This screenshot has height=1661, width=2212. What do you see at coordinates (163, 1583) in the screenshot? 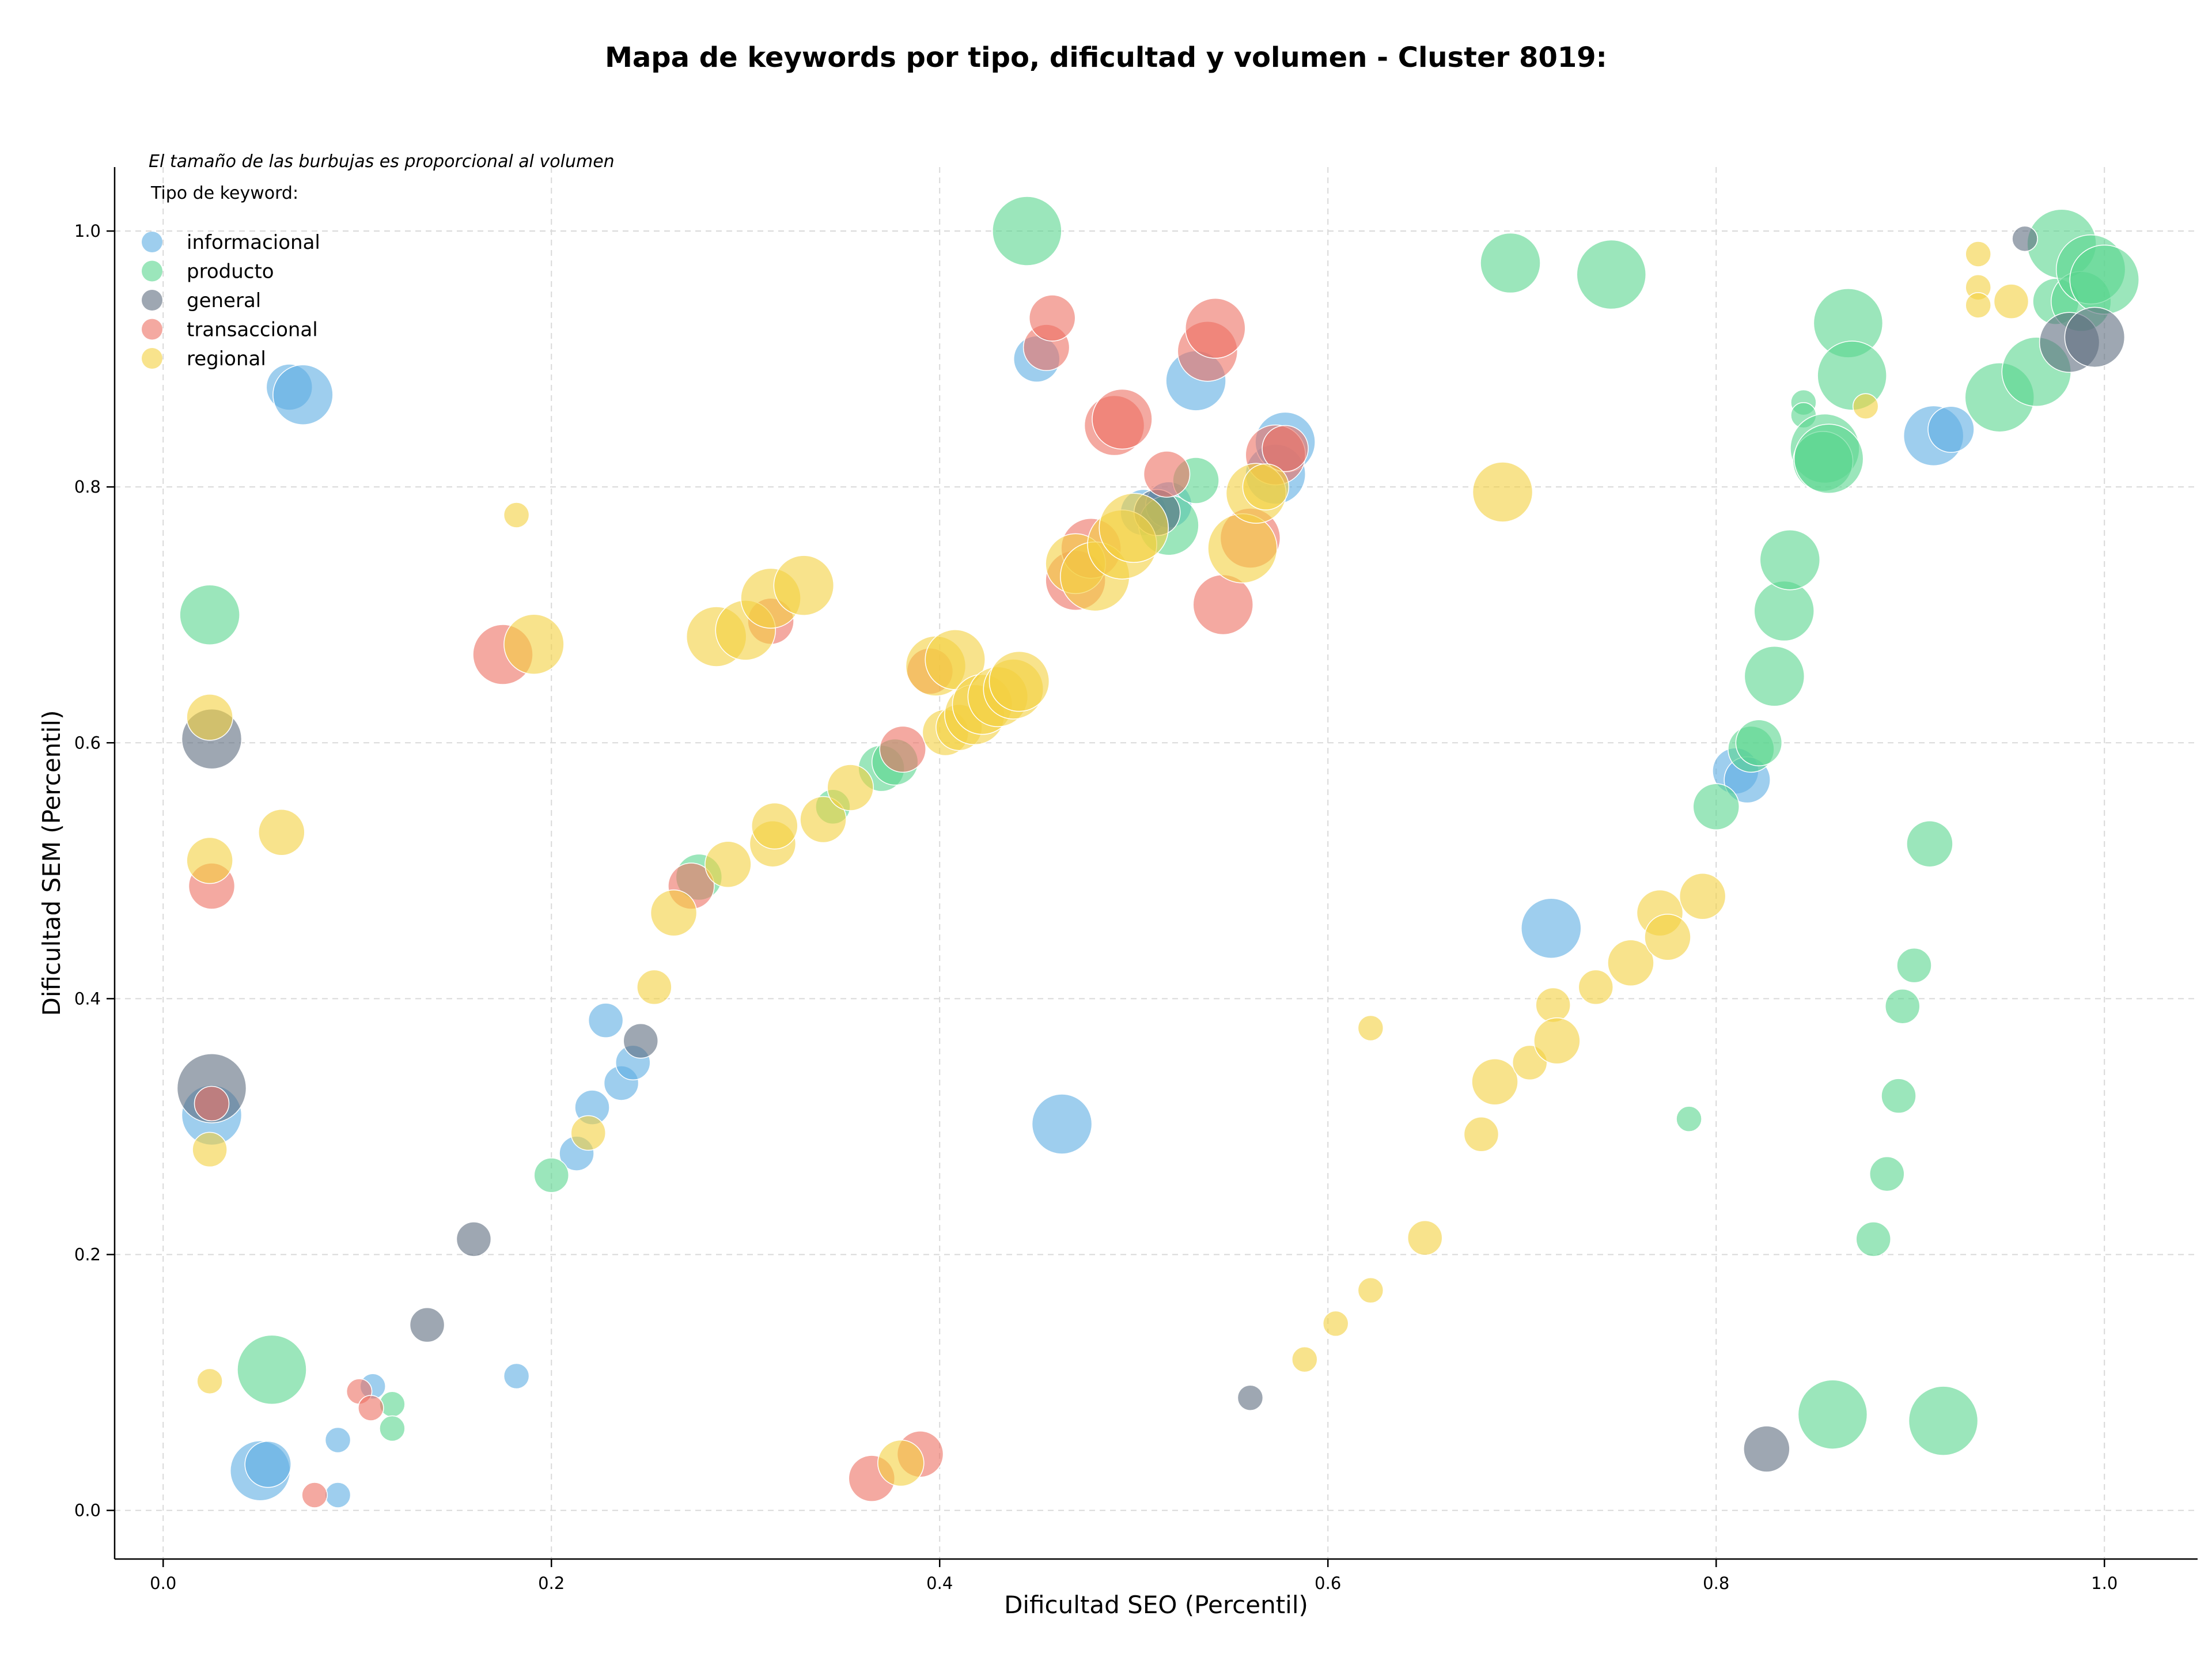
I see `x-tick-label: 0.0` at bounding box center [163, 1583].